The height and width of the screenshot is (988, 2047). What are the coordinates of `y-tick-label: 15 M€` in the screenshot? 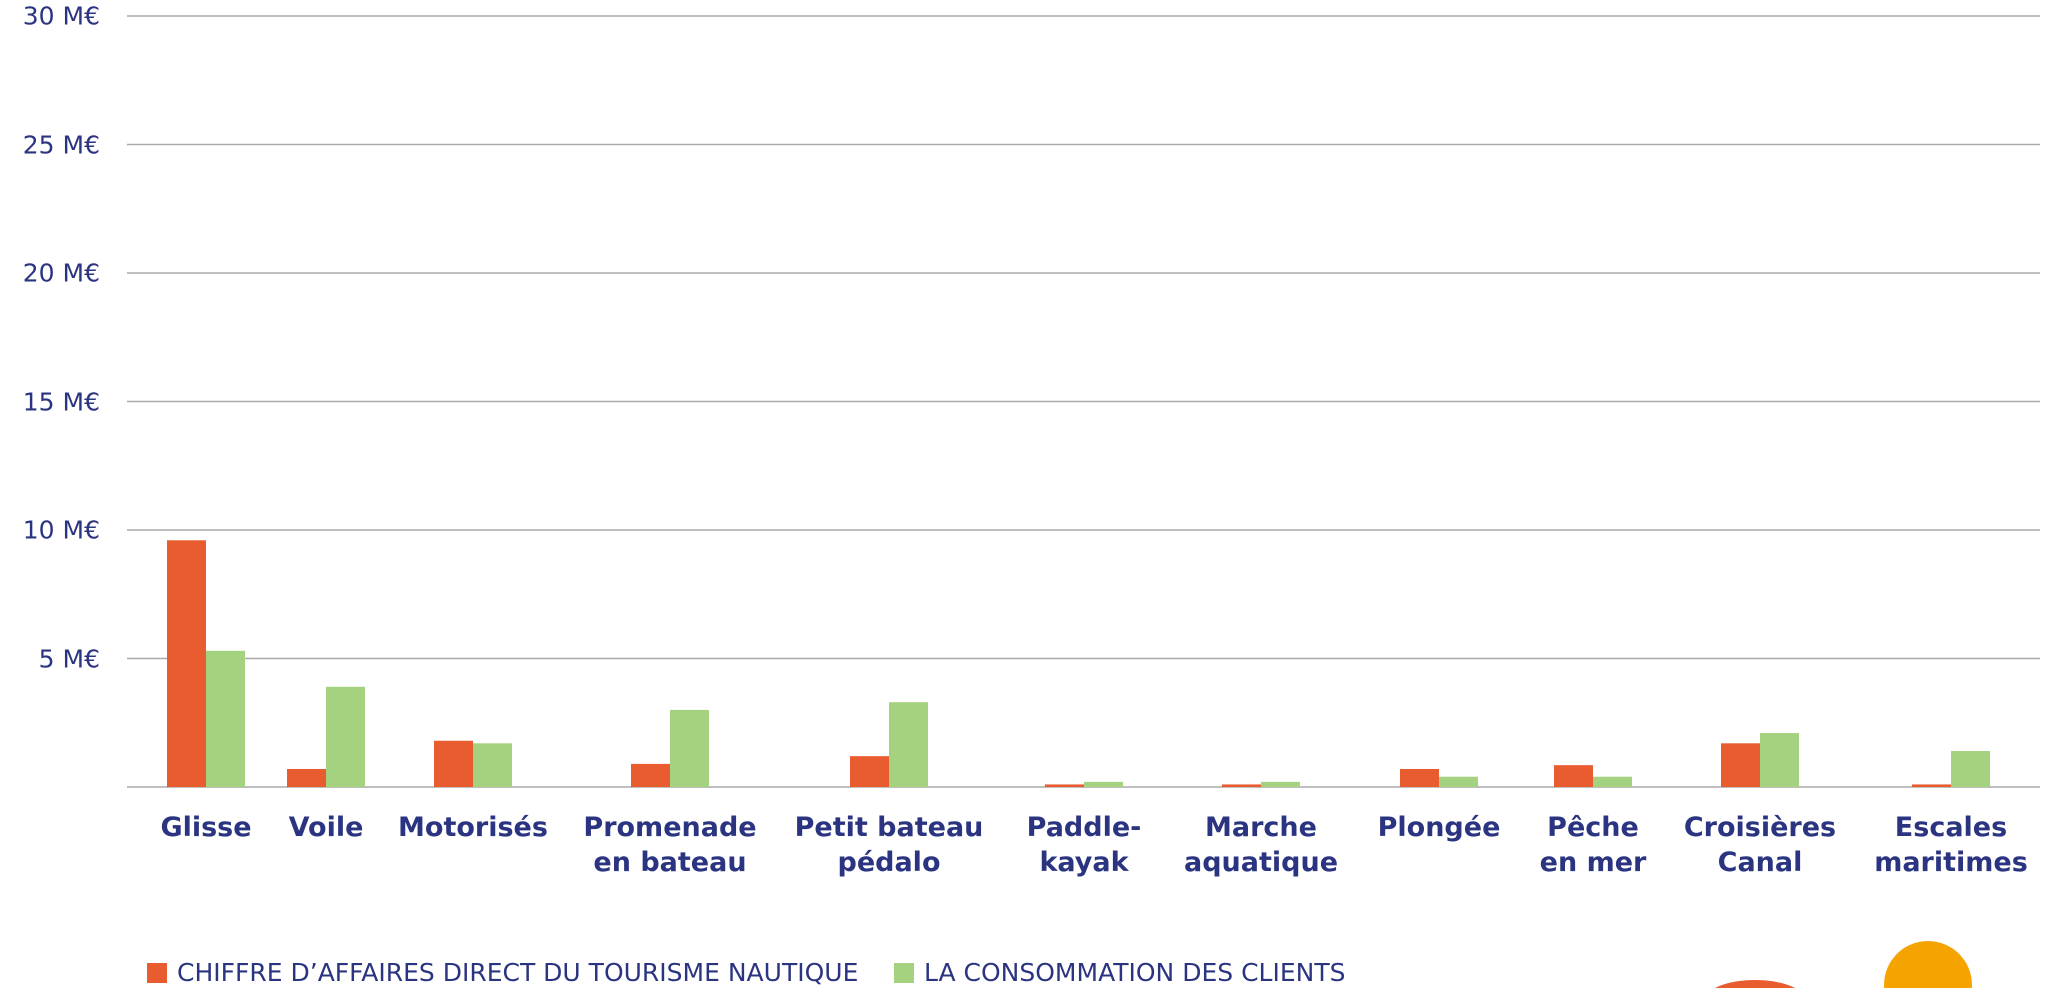 It's located at (61, 401).